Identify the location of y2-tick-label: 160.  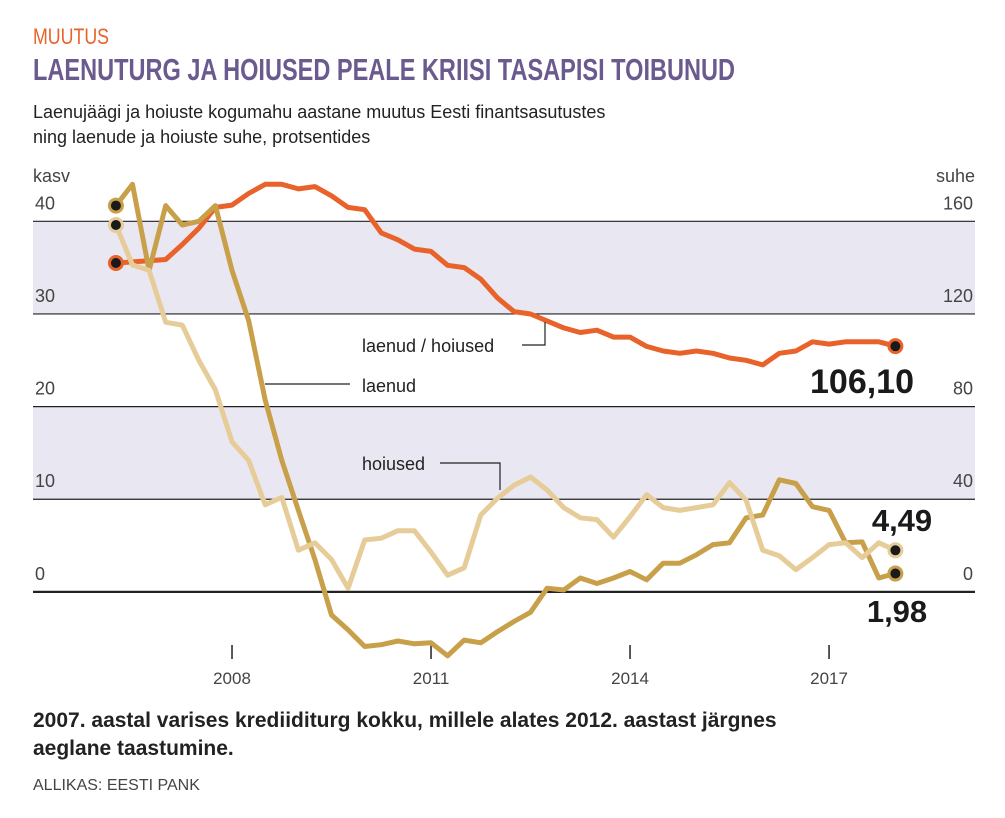
(958, 203).